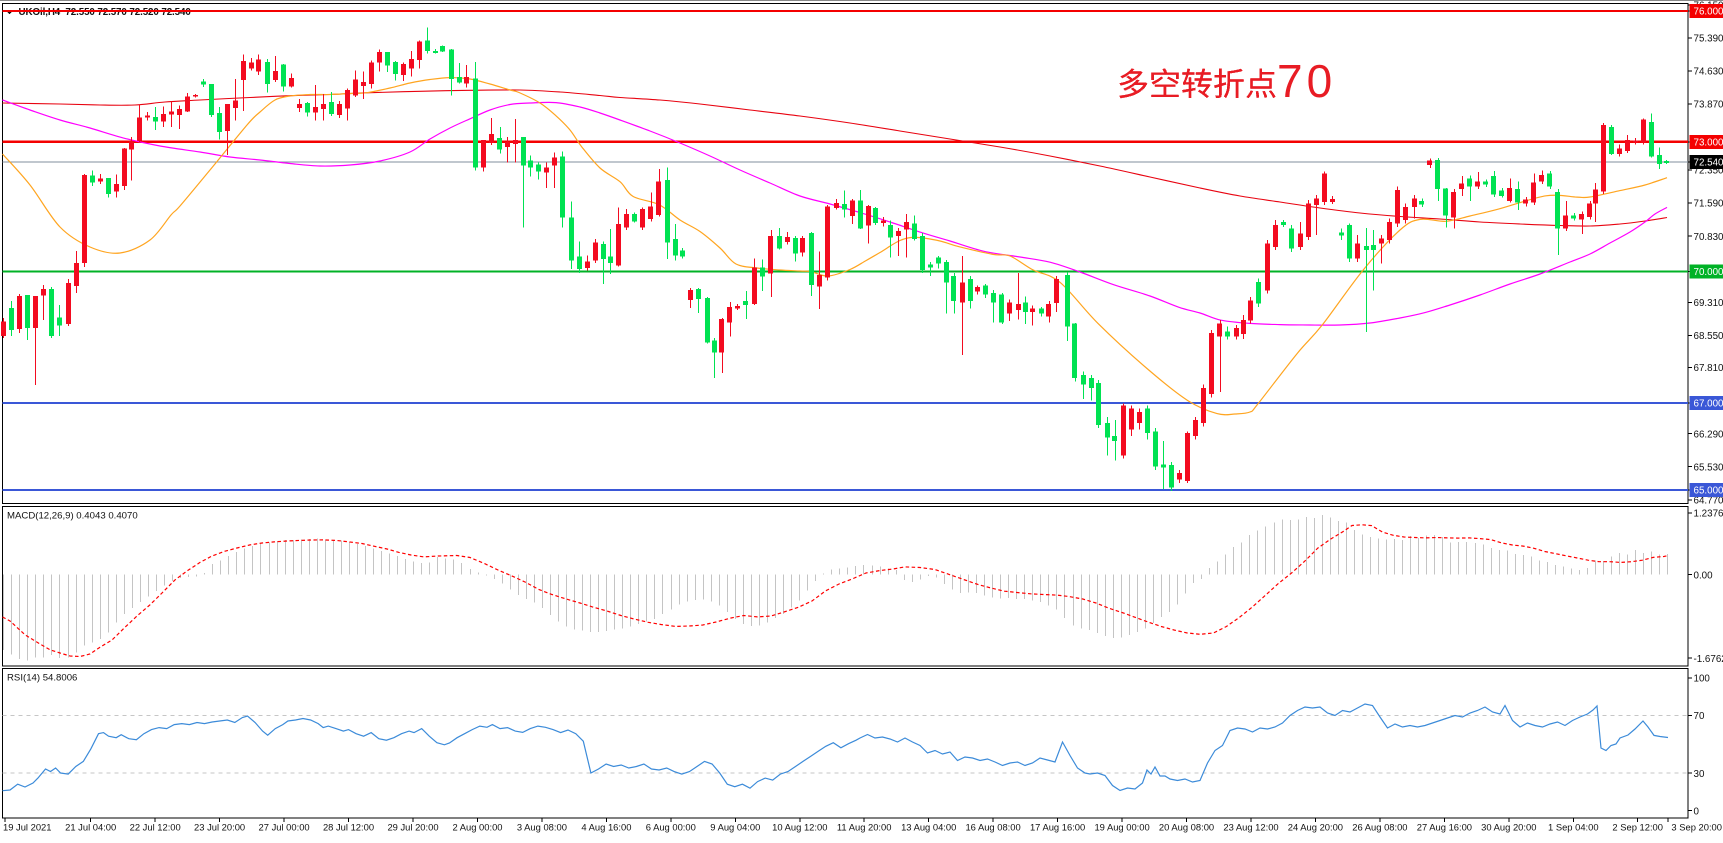 The height and width of the screenshot is (843, 1723). I want to click on svg-text: 64.770, so click(1708, 500).